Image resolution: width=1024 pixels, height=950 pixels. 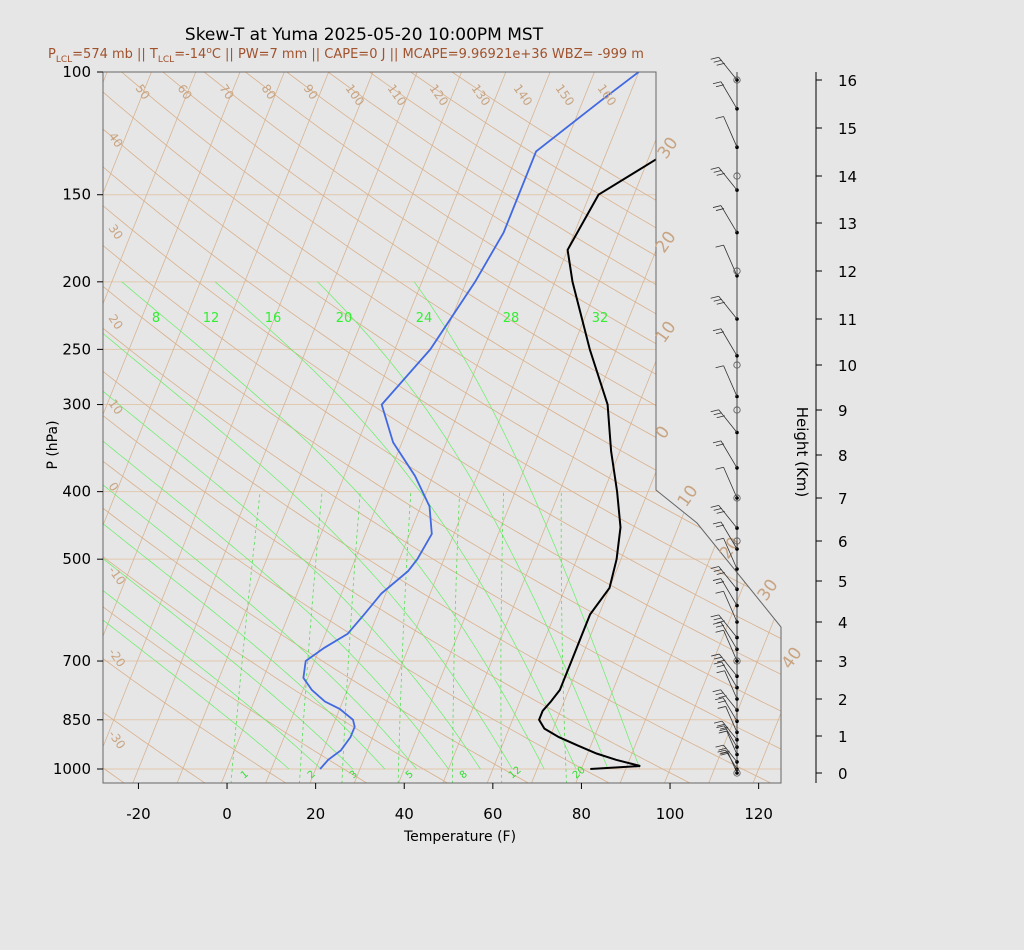 I want to click on x-tick-label: 80, so click(x=581, y=814).